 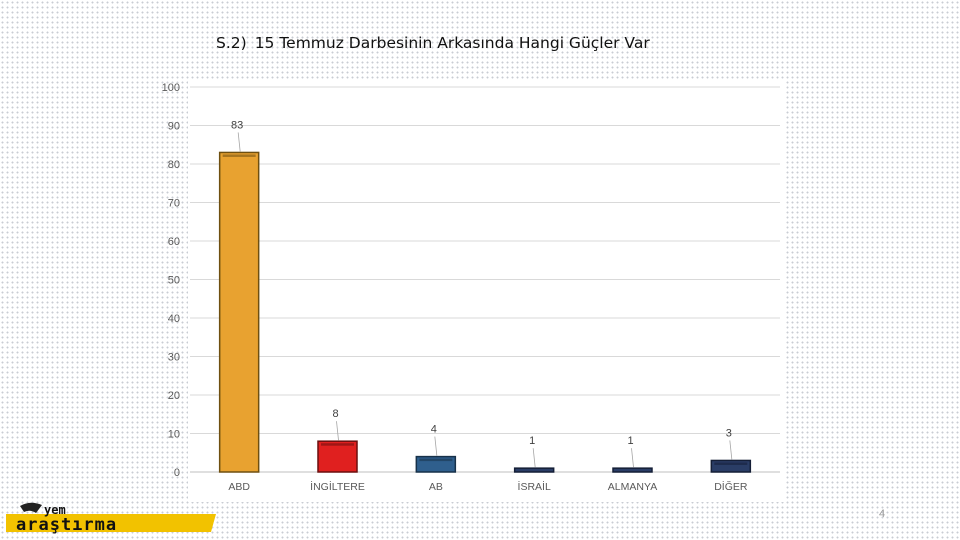 What do you see at coordinates (337, 486) in the screenshot?
I see `x-tick-label: İNGİLTERE` at bounding box center [337, 486].